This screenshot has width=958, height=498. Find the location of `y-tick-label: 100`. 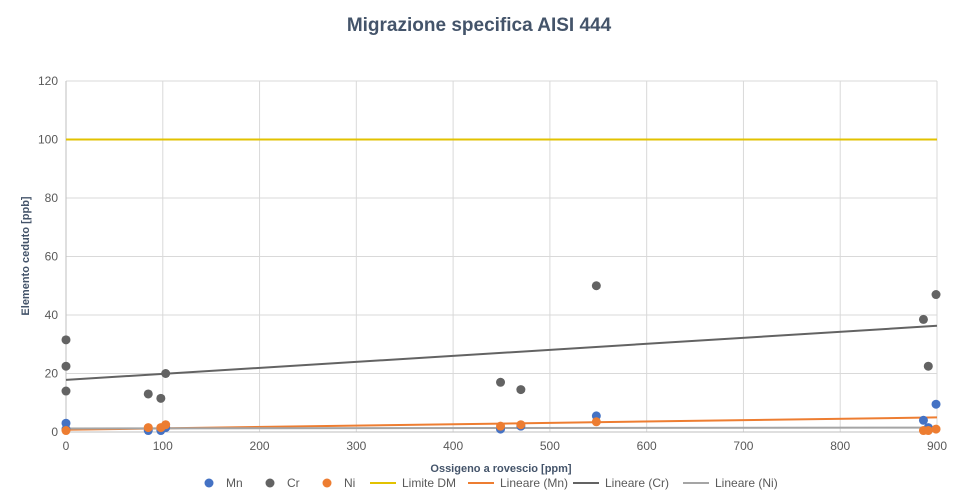

y-tick-label: 100 is located at coordinates (48, 140).